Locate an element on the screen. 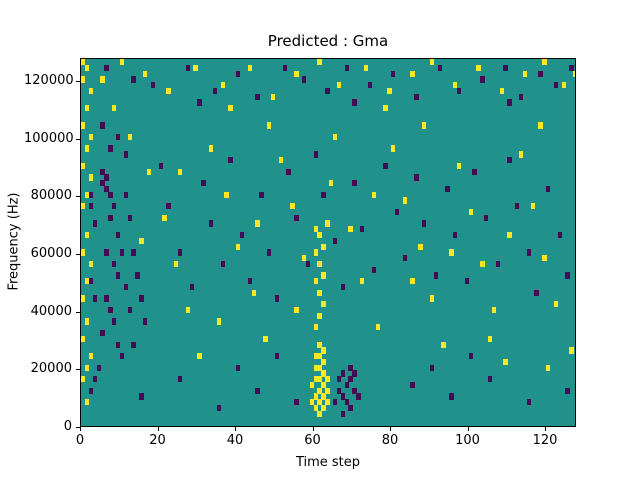 The width and height of the screenshot is (640, 480). x-tick-label: 120 is located at coordinates (545, 440).